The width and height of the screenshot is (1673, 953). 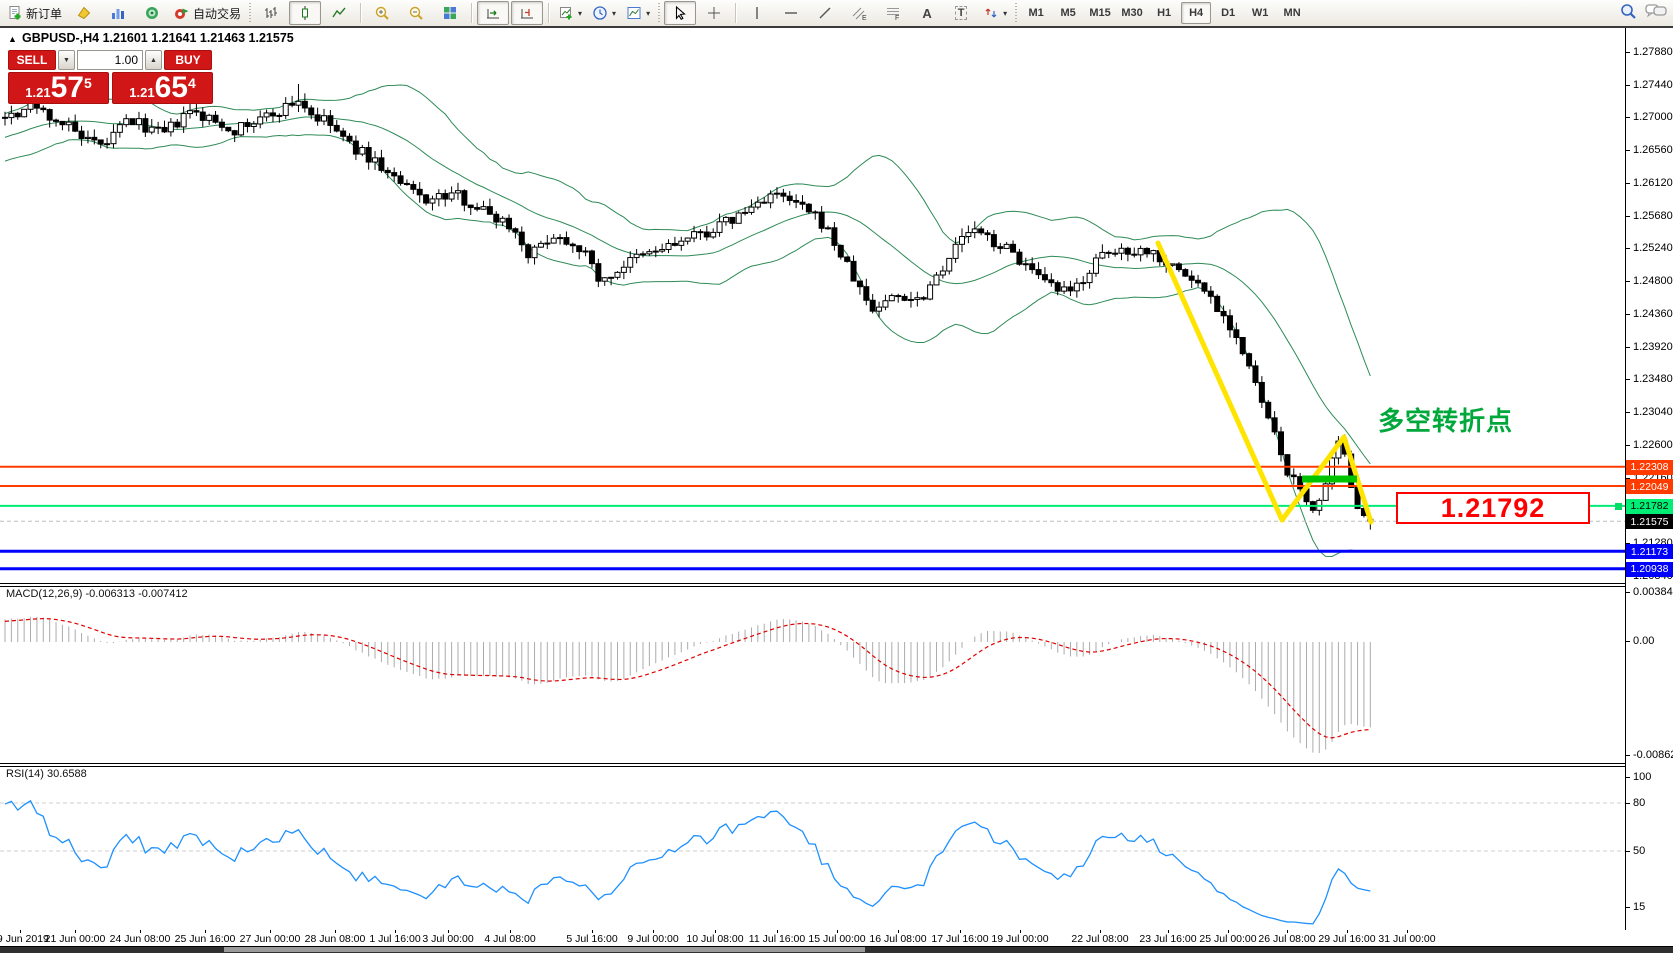 I want to click on volume-decrease-button: ▼, so click(x=66, y=60).